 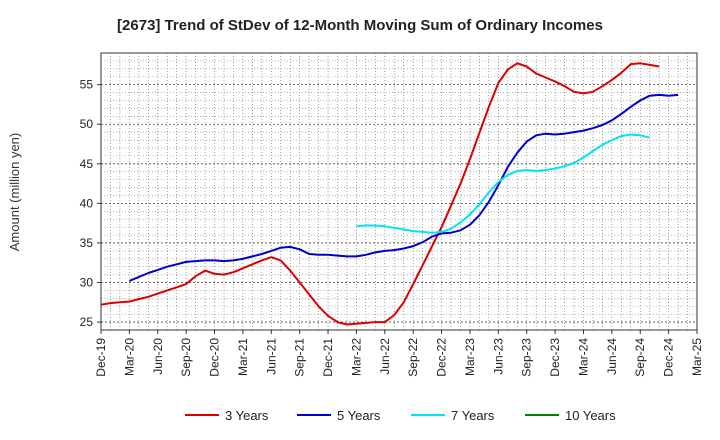 What do you see at coordinates (300, 357) in the screenshot?
I see `x-tick-label: Sep-21` at bounding box center [300, 357].